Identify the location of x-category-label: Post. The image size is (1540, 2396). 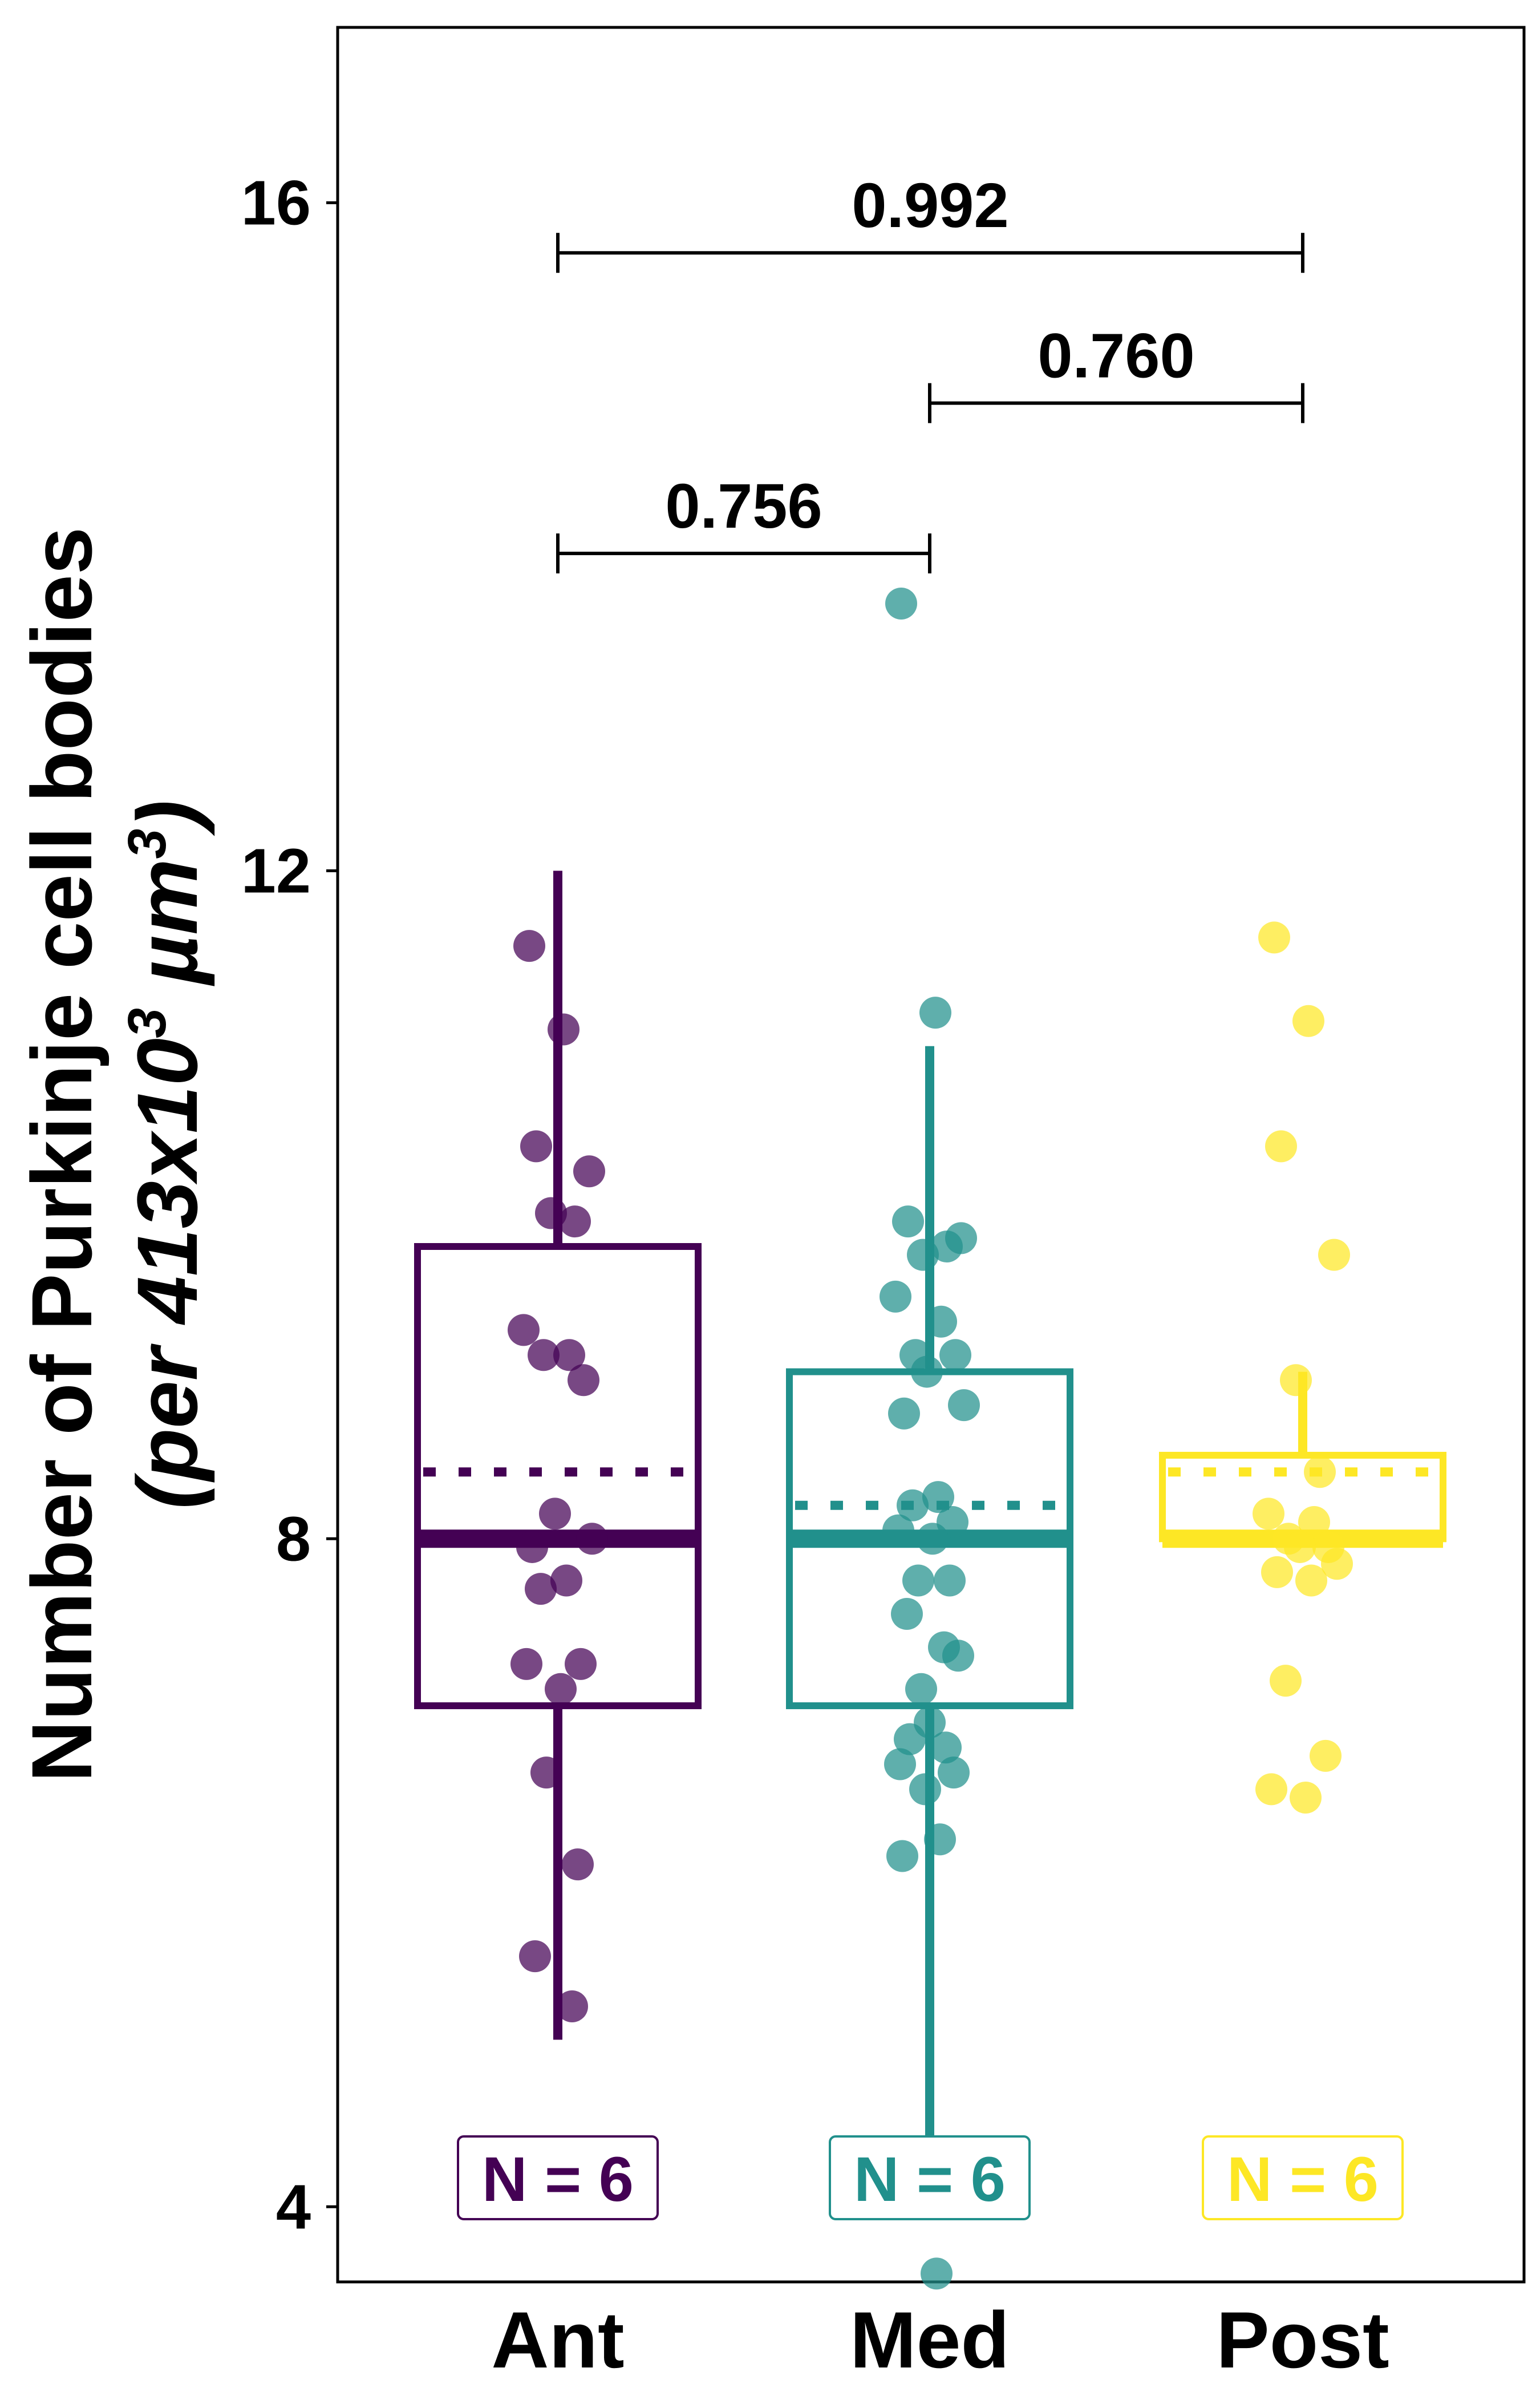
(1303, 2340).